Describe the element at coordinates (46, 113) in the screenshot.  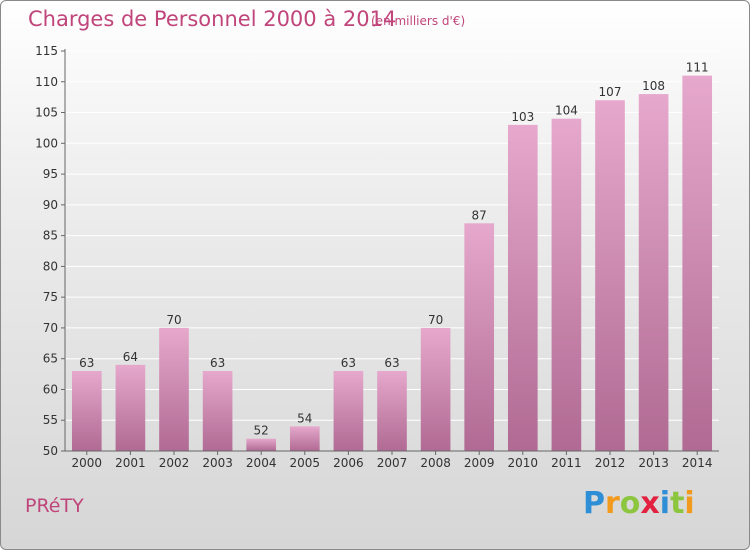
I see `y-tick-label: 105` at that location.